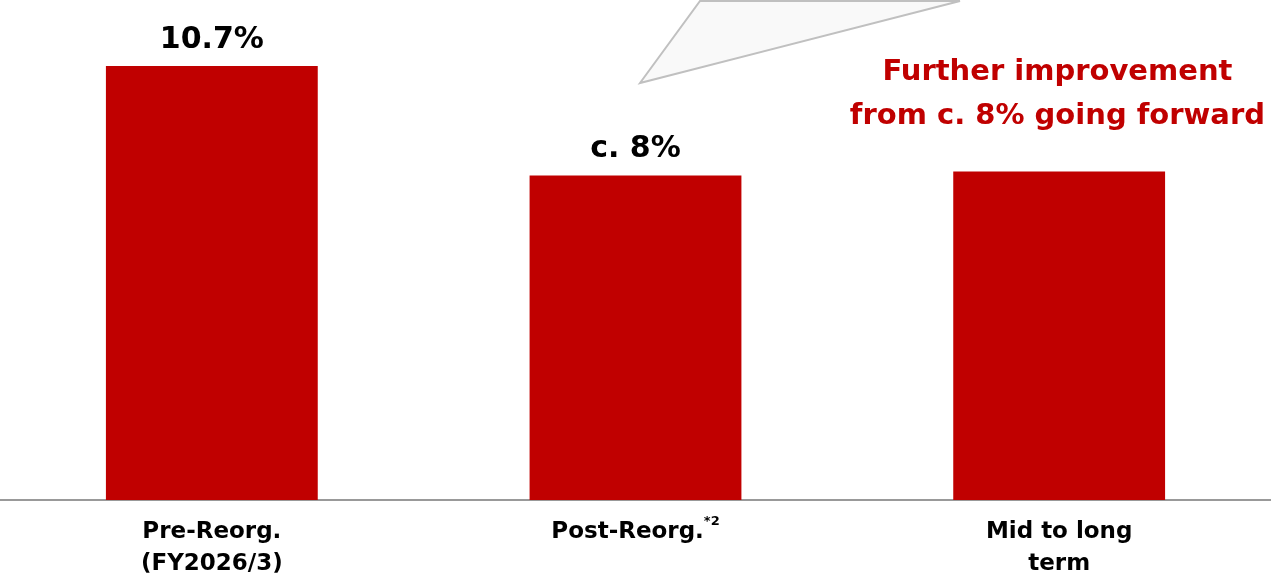  What do you see at coordinates (211, 37) in the screenshot?
I see `data-label: 10.7%` at bounding box center [211, 37].